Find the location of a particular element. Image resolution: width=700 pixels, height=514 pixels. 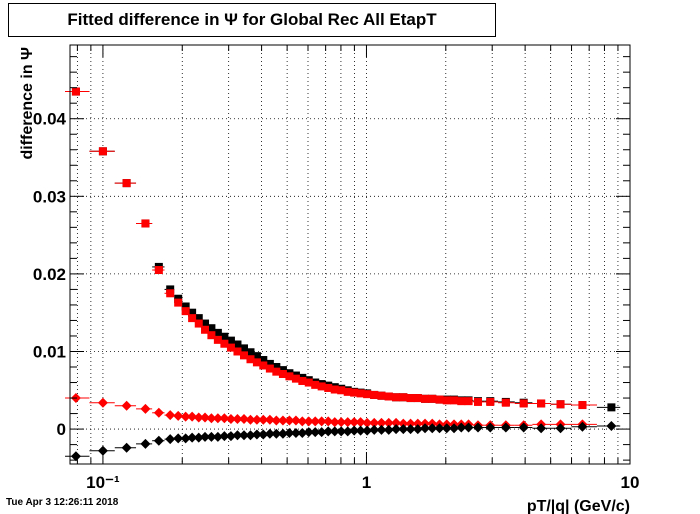

y-tick-label: 0.04 is located at coordinates (50, 119).